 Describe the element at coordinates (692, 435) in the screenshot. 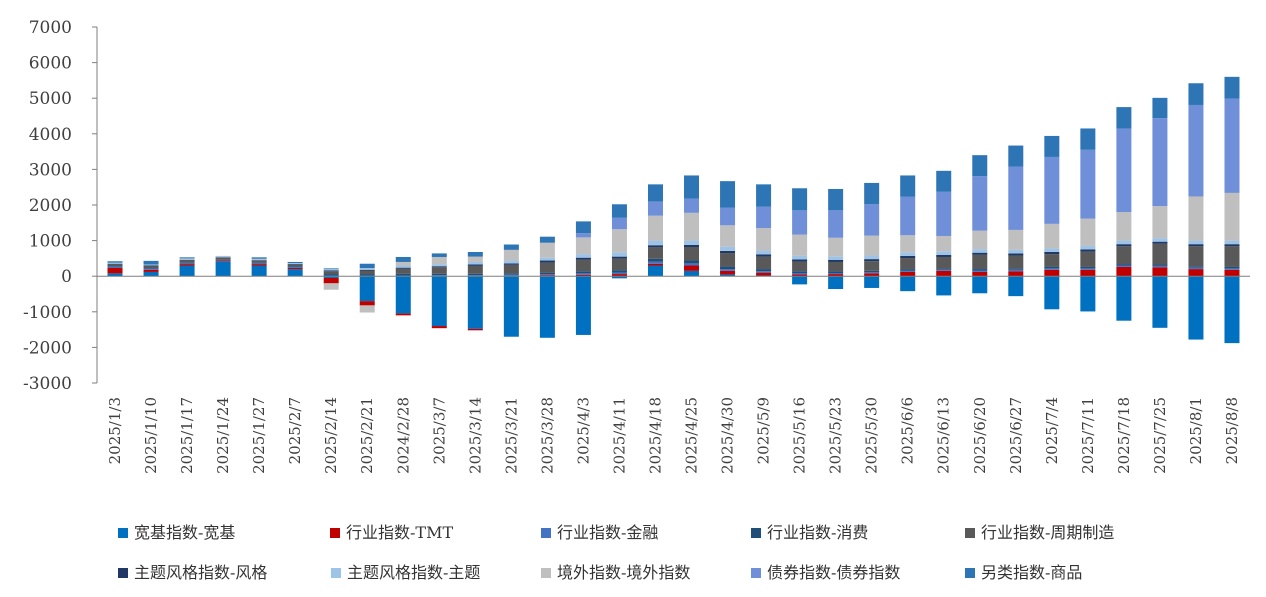

I see `x-tick-label: 2025/4/25` at that location.